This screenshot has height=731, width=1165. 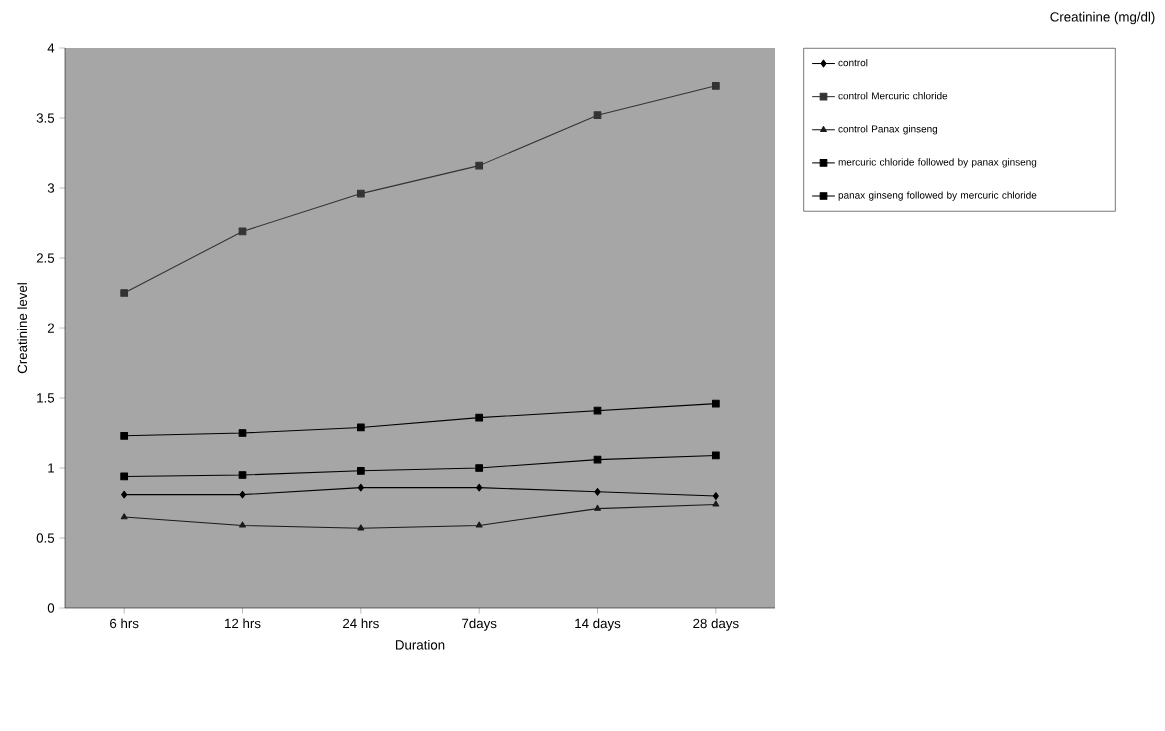 What do you see at coordinates (716, 624) in the screenshot?
I see `x-tick-label: 28 days` at bounding box center [716, 624].